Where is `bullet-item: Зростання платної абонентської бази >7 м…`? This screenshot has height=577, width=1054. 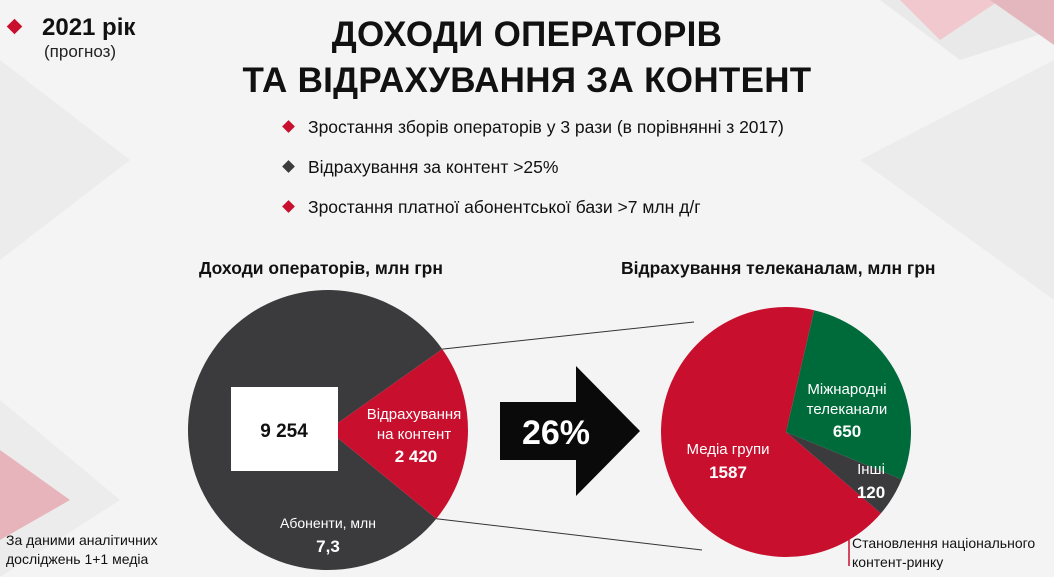
bullet-item: Зростання платної абонентської бази >7 м… is located at coordinates (533, 216).